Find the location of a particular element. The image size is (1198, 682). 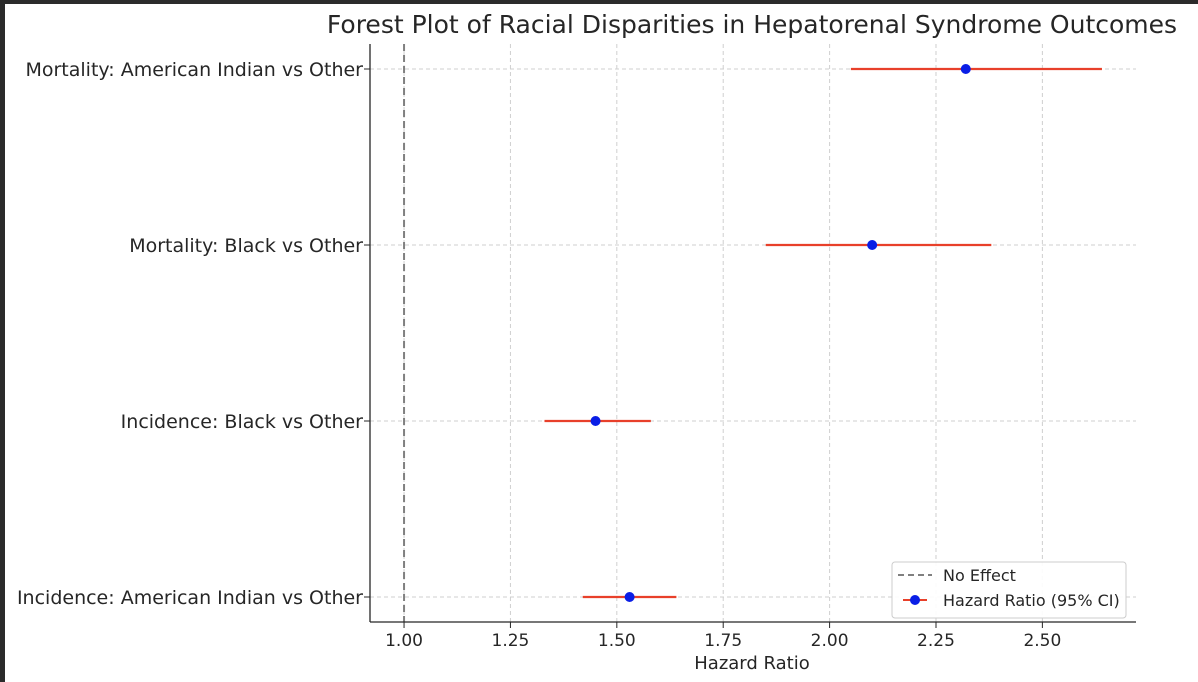

x-tick-label: 1.75 is located at coordinates (723, 641).